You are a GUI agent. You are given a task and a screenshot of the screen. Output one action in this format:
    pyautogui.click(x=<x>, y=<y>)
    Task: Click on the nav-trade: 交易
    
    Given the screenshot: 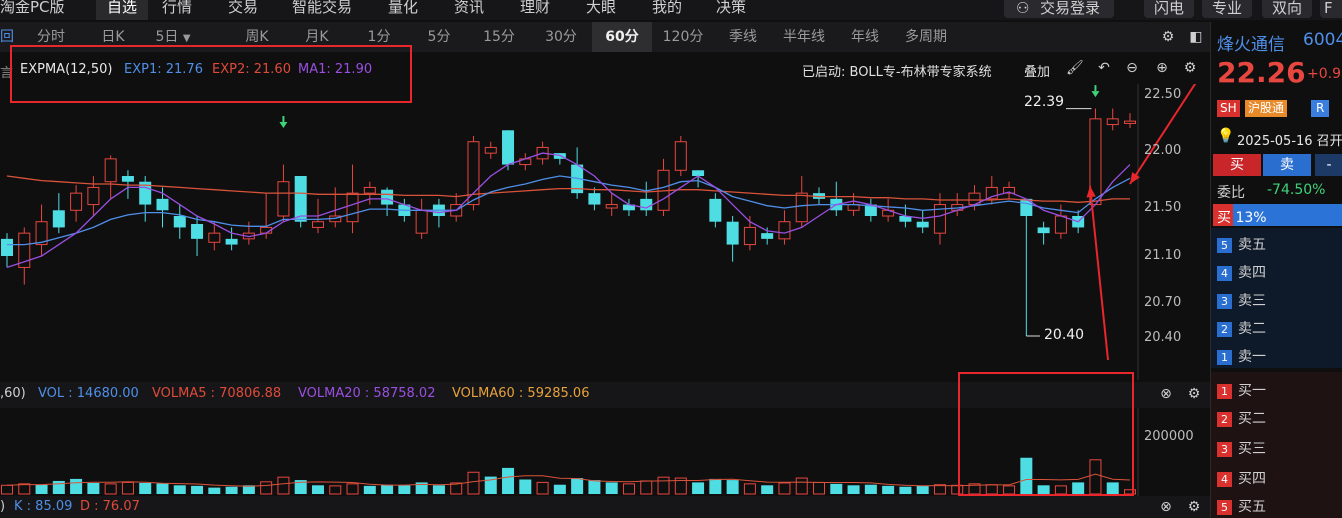 What is the action you would take?
    pyautogui.click(x=243, y=8)
    